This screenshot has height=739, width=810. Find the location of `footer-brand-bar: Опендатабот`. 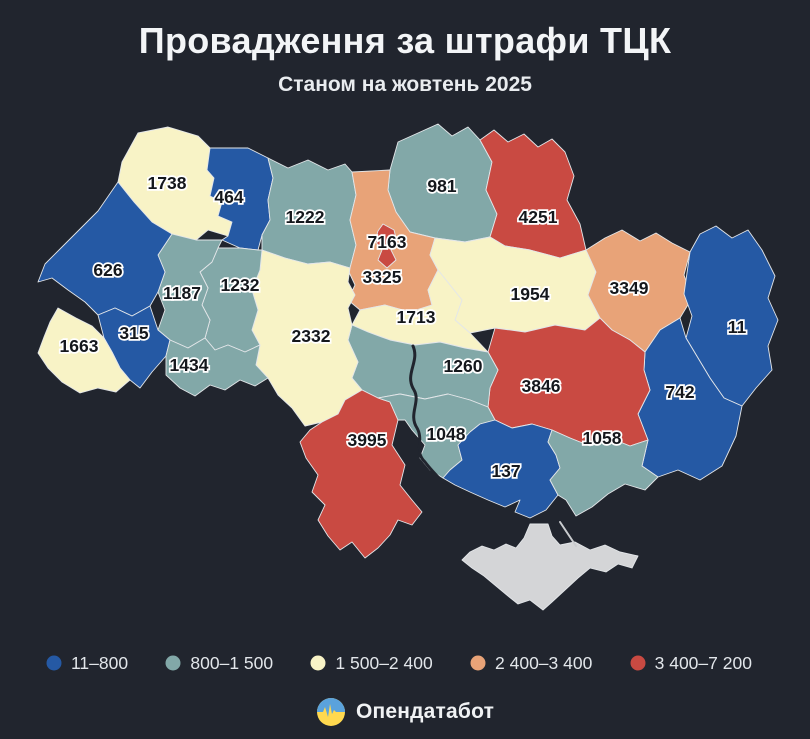

footer-brand-bar: Опендатабот is located at coordinates (405, 712).